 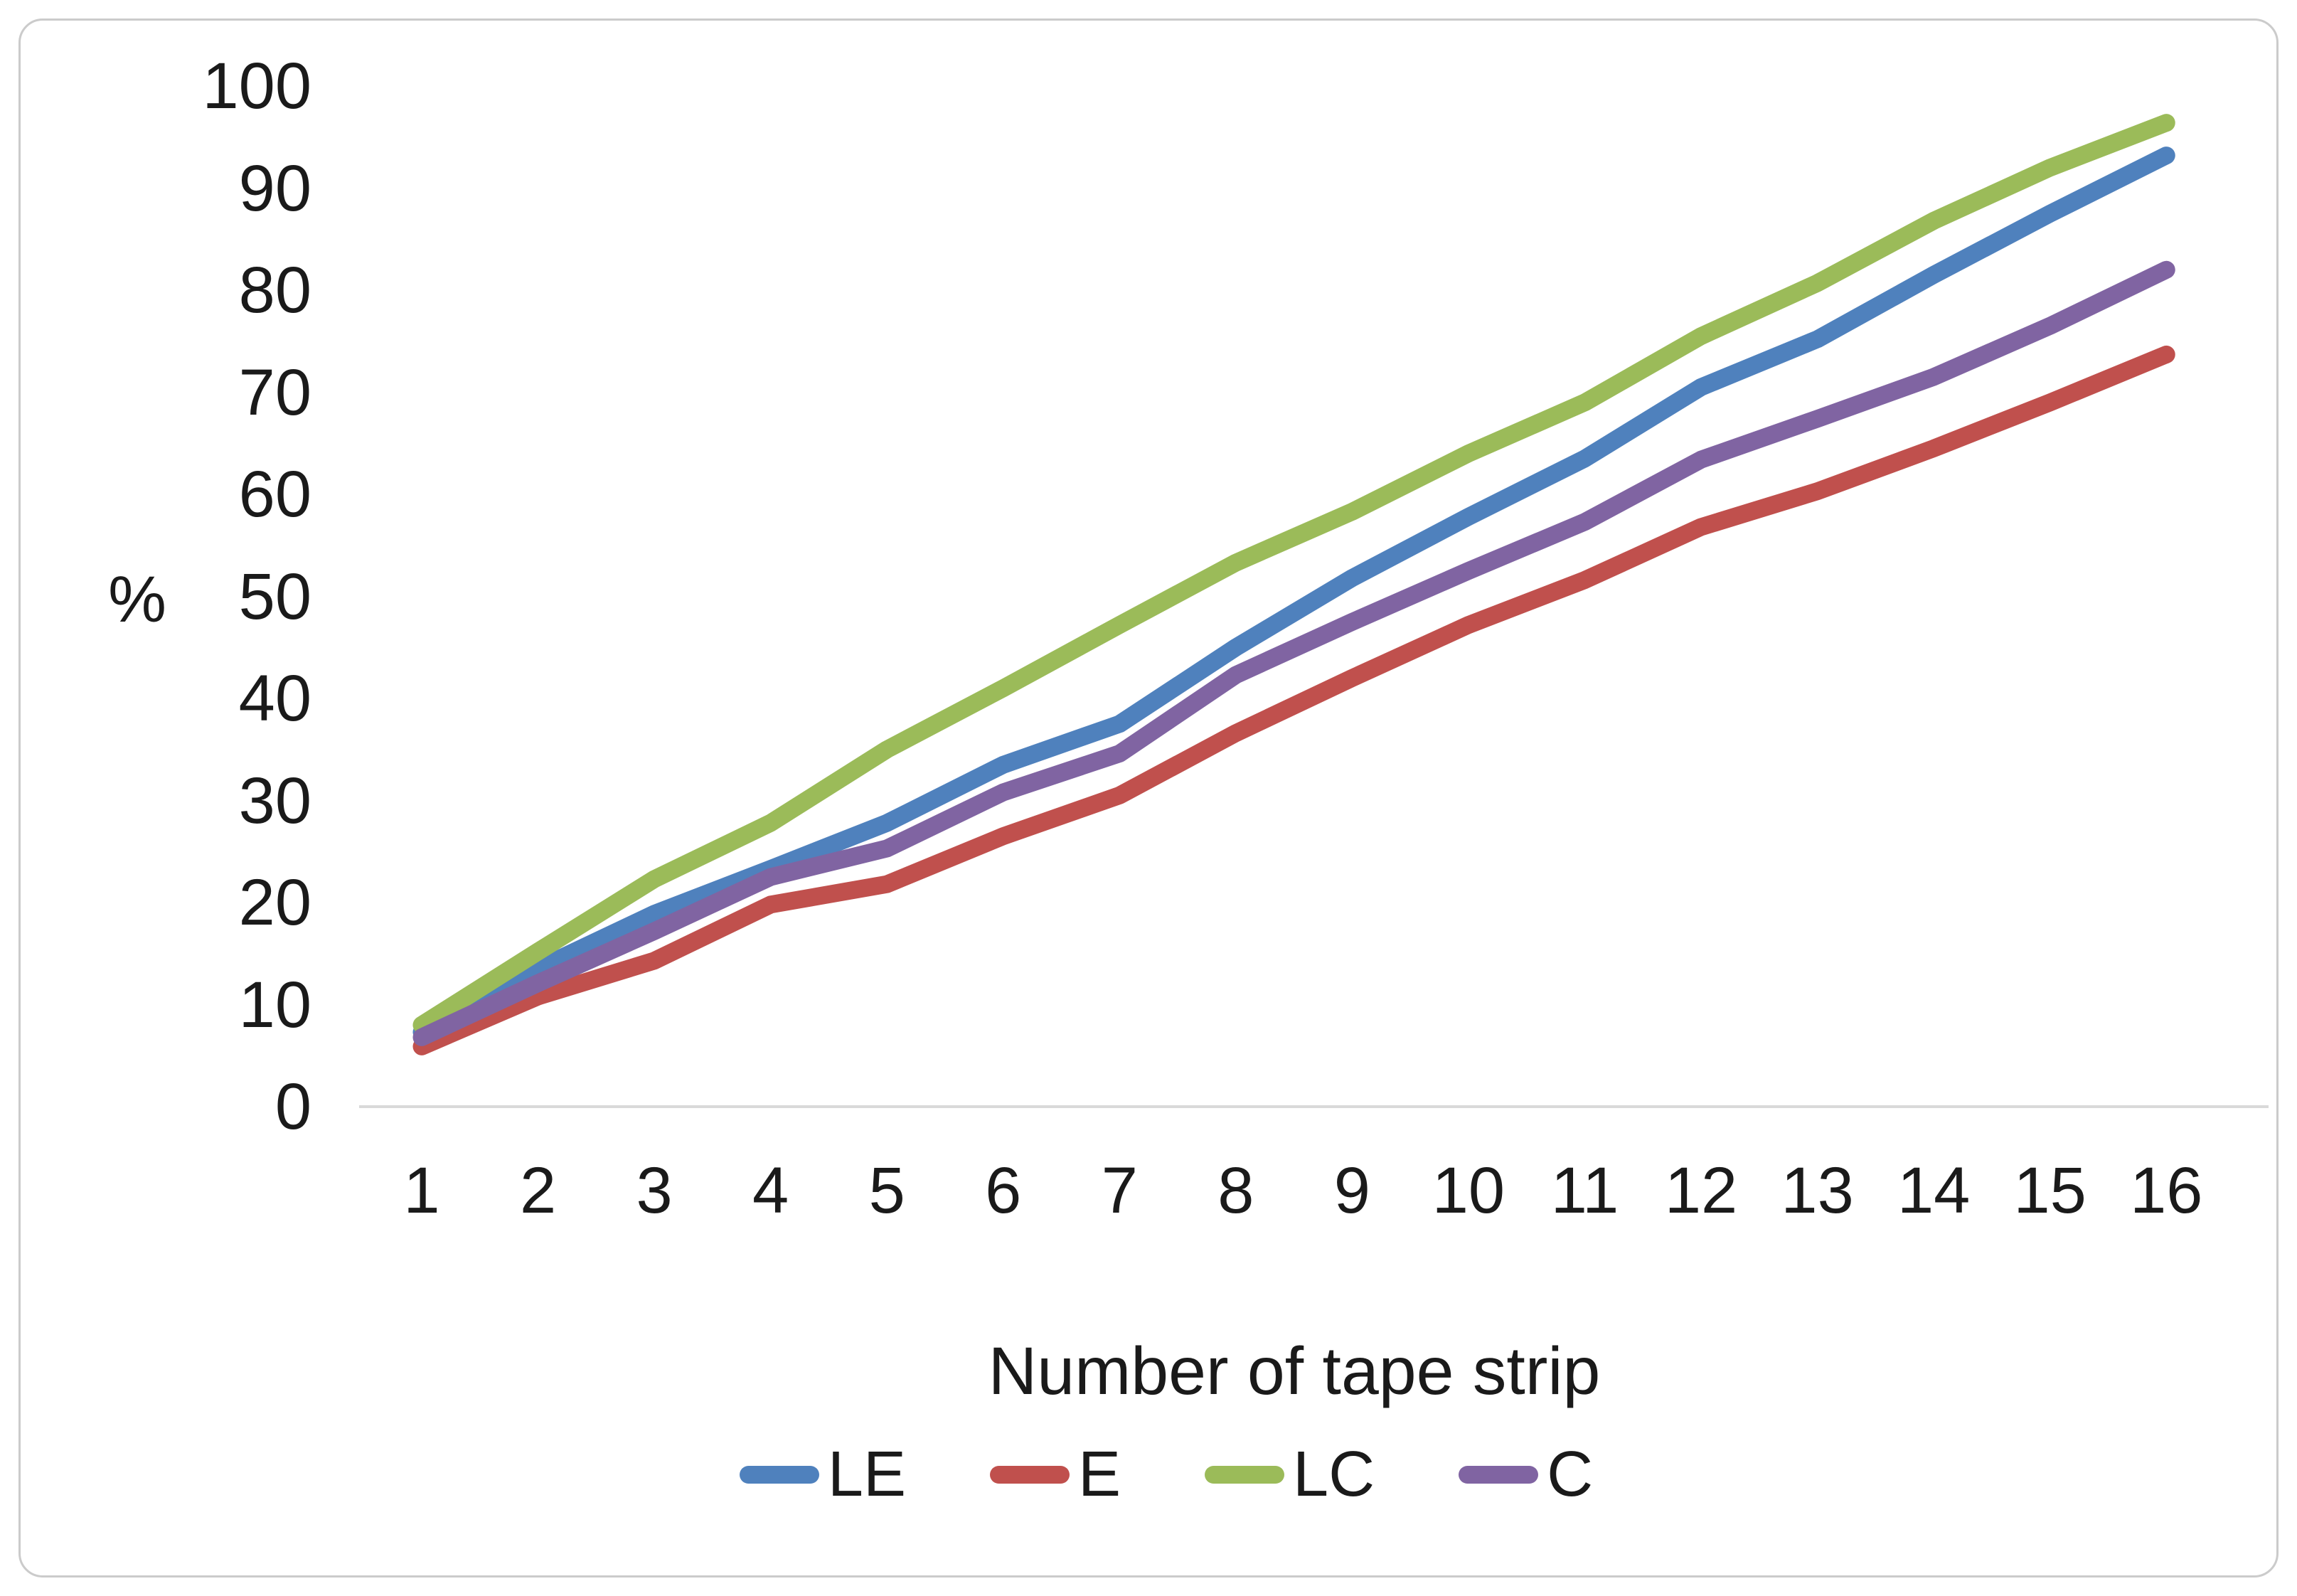 What do you see at coordinates (274, 698) in the screenshot?
I see `y-tick-label-40: 40` at bounding box center [274, 698].